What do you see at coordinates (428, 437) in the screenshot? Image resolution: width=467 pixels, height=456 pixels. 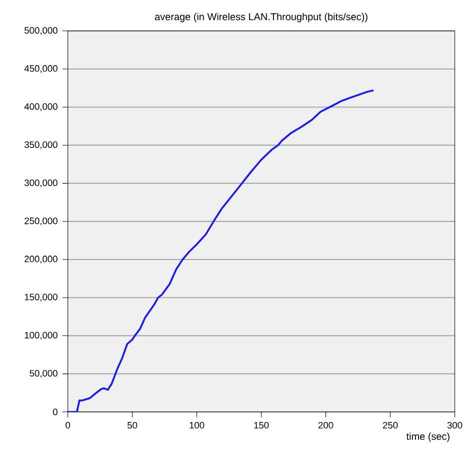 I see `x-axis-title: time (sec)` at bounding box center [428, 437].